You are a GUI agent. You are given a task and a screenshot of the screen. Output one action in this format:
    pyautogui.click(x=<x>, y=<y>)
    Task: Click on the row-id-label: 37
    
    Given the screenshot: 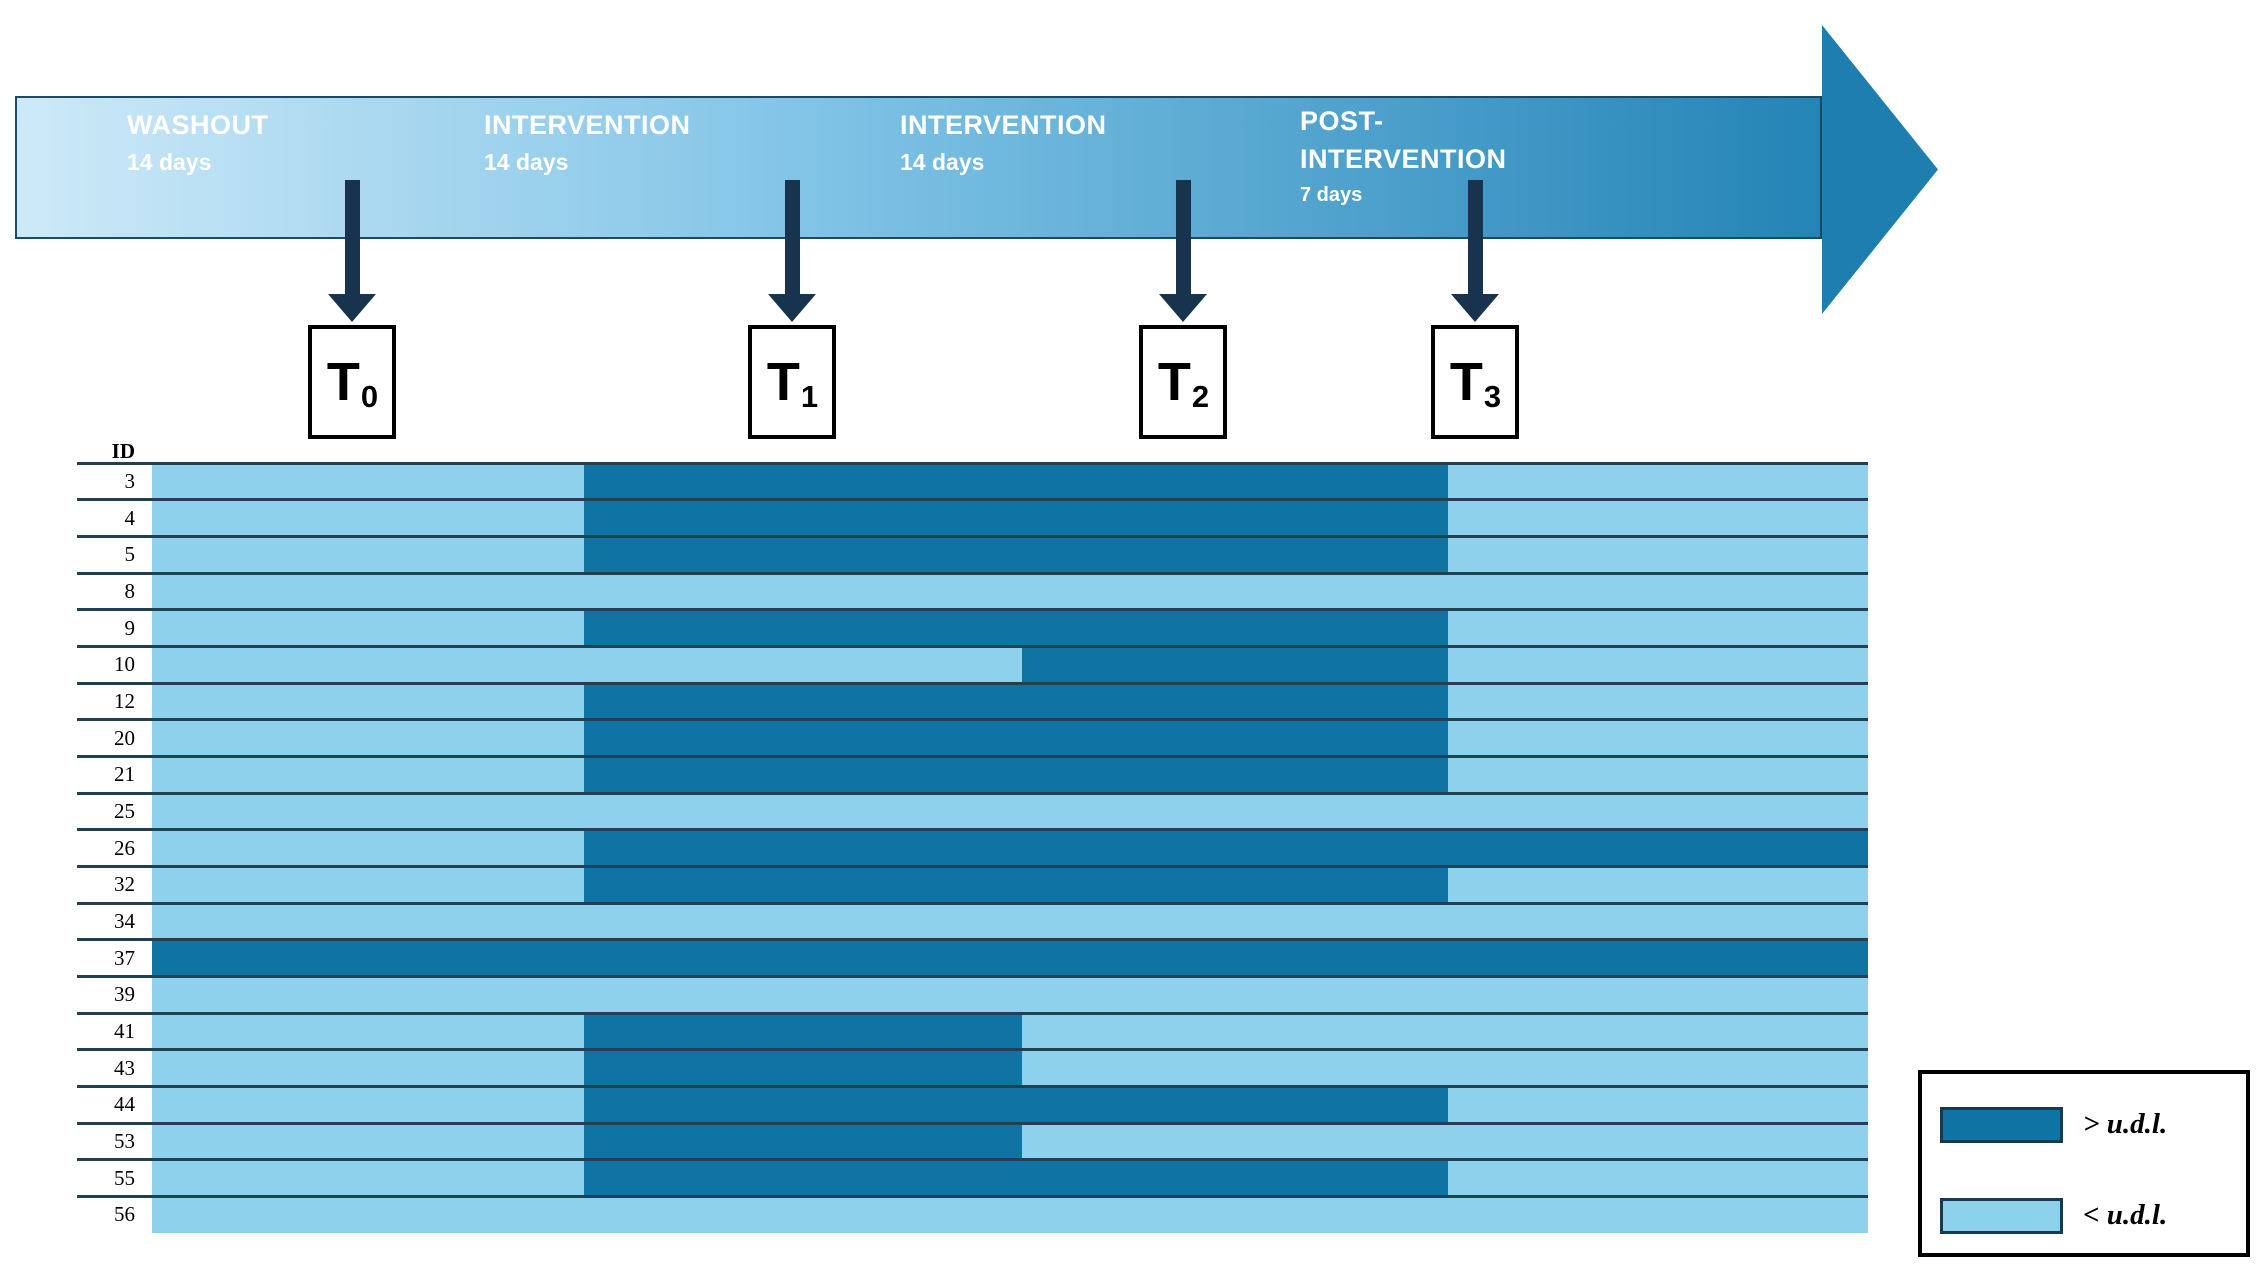 What is the action you would take?
    pyautogui.click(x=124, y=957)
    